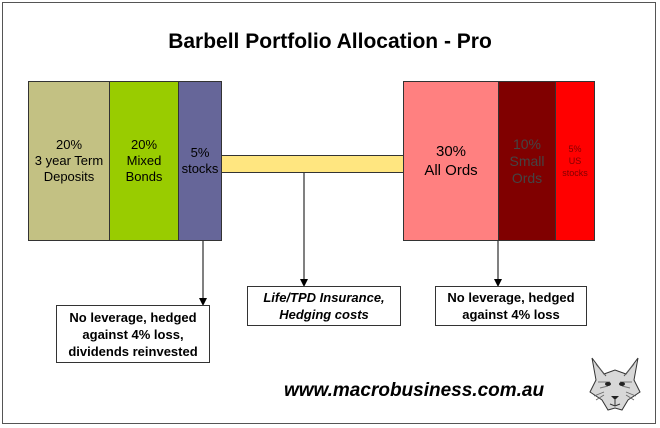 The image size is (660, 428). I want to click on note-middle-line2: Hedging costs, so click(324, 314).